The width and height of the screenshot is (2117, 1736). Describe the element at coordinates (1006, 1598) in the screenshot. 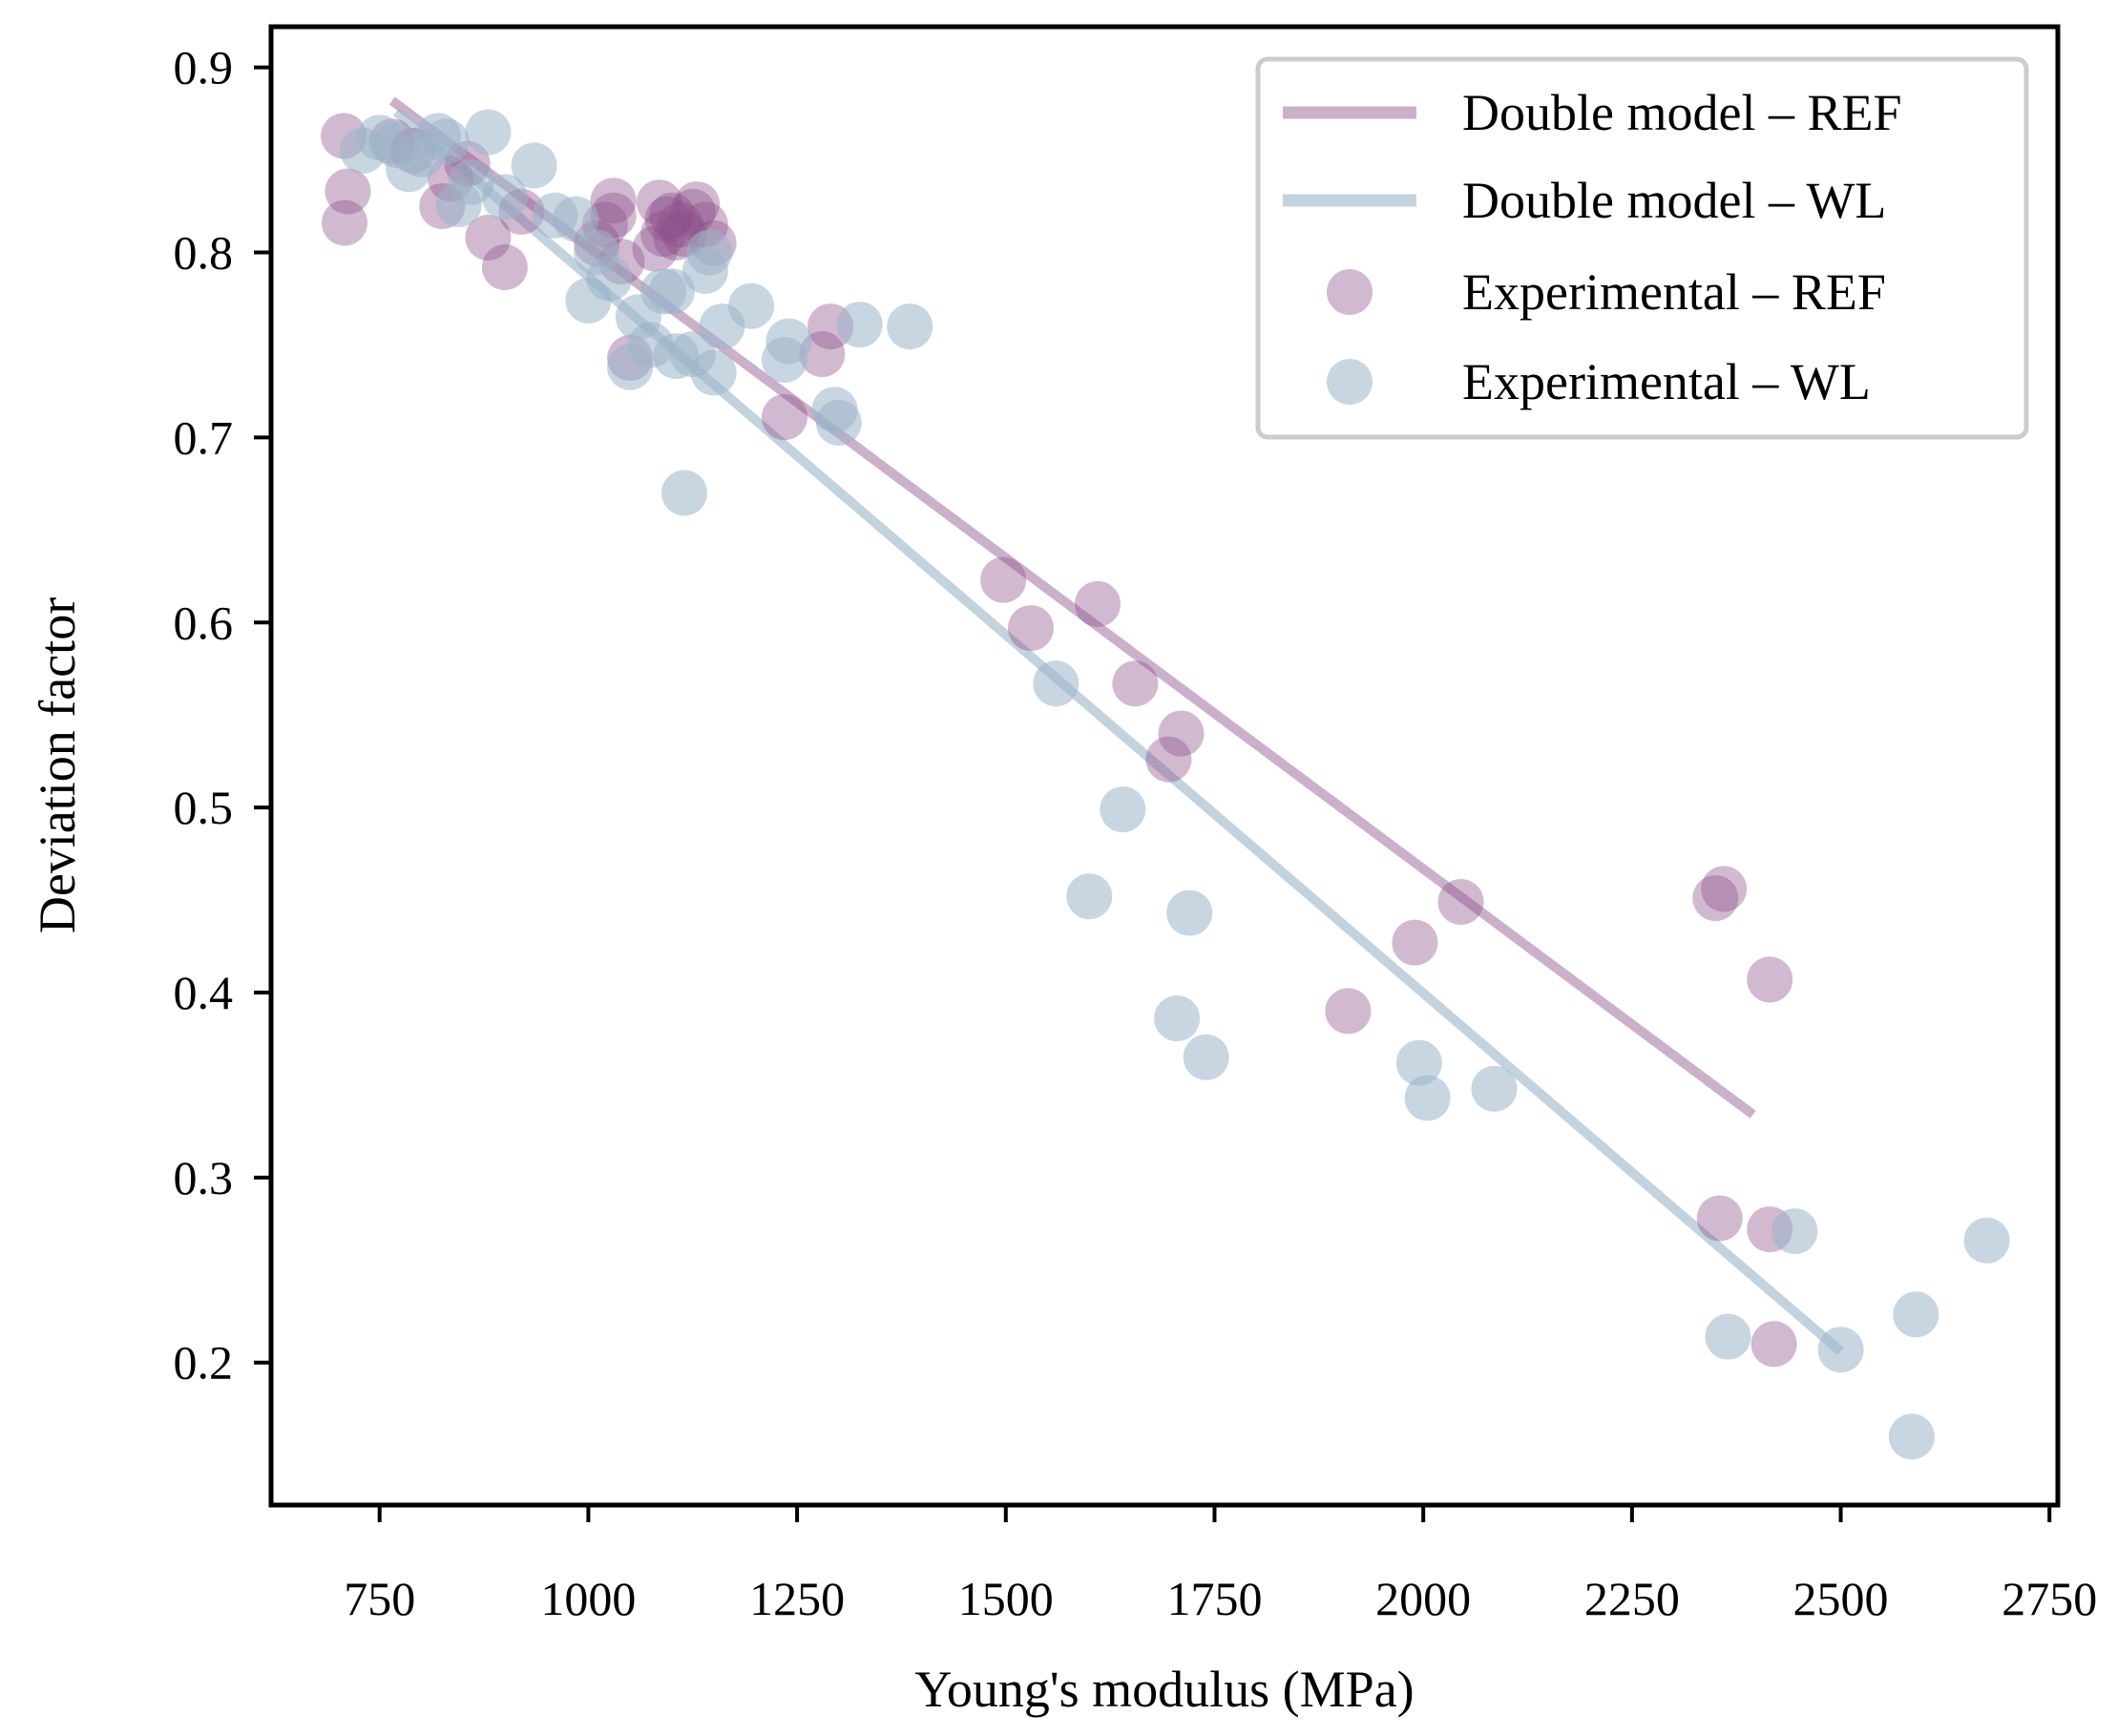

I see `x-tick-label-1500: 1500` at that location.